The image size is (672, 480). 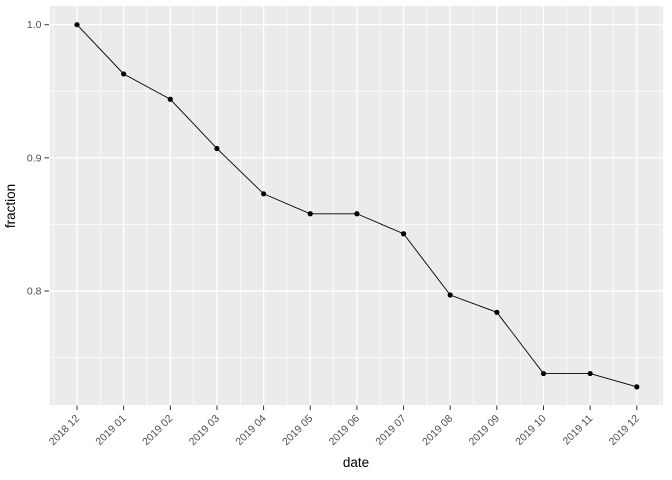 What do you see at coordinates (297, 430) in the screenshot?
I see `x-axis-tick-label: 2019 05` at bounding box center [297, 430].